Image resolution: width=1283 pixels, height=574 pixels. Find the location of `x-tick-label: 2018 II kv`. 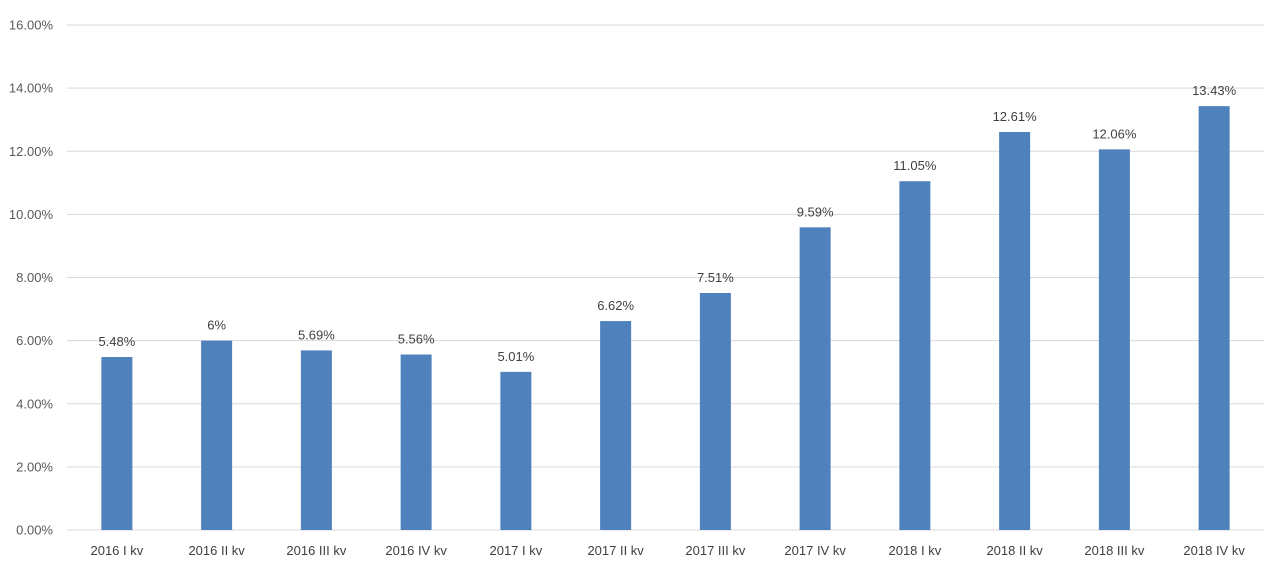

x-tick-label: 2018 II kv is located at coordinates (1014, 550).